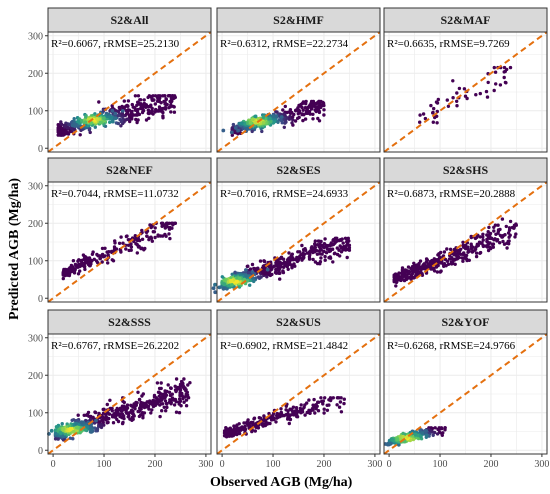  Describe the element at coordinates (465, 80) in the screenshot. I see `facet-panel-s2-maf: S2&MAF R²=0.6635, rRMSE=9.7269` at that location.